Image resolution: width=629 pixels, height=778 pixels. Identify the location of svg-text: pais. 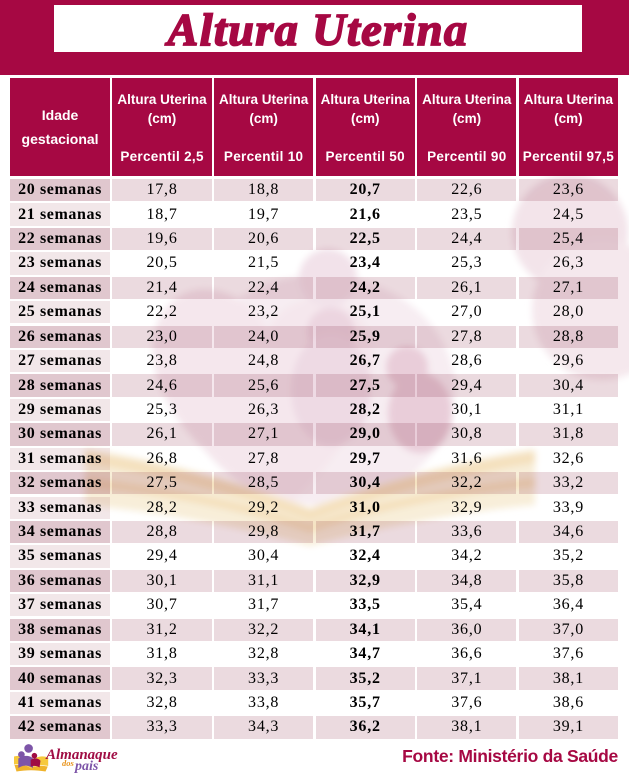
(86, 766).